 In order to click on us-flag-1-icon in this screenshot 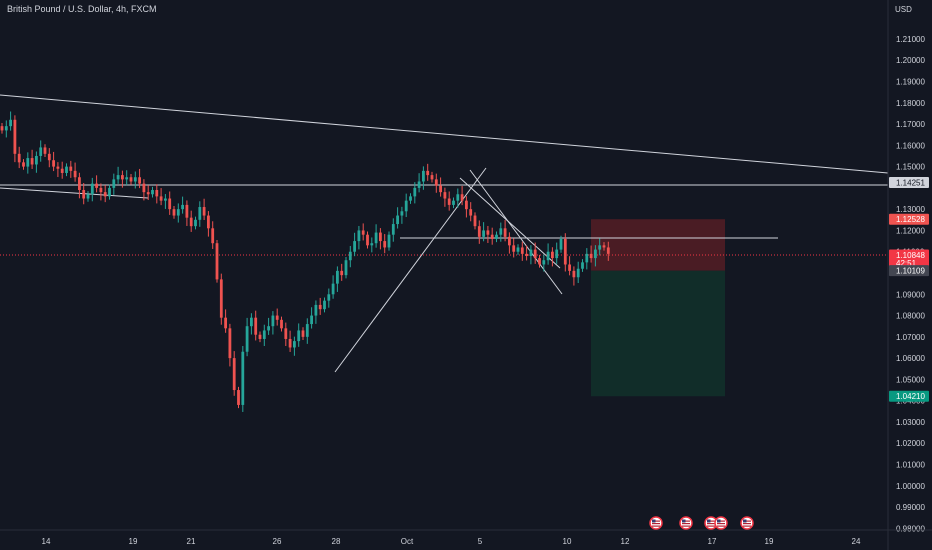, I will do `click(656, 523)`.